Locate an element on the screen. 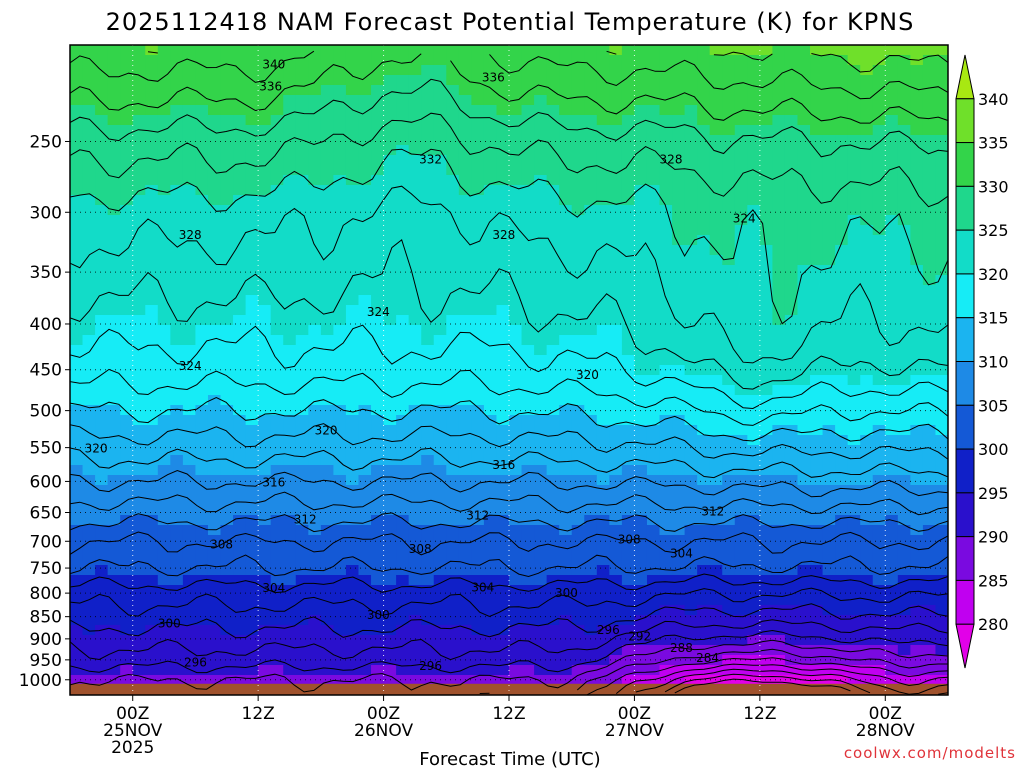 Image resolution: width=1024 pixels, height=768 pixels. contour-label: 320 is located at coordinates (587, 375).